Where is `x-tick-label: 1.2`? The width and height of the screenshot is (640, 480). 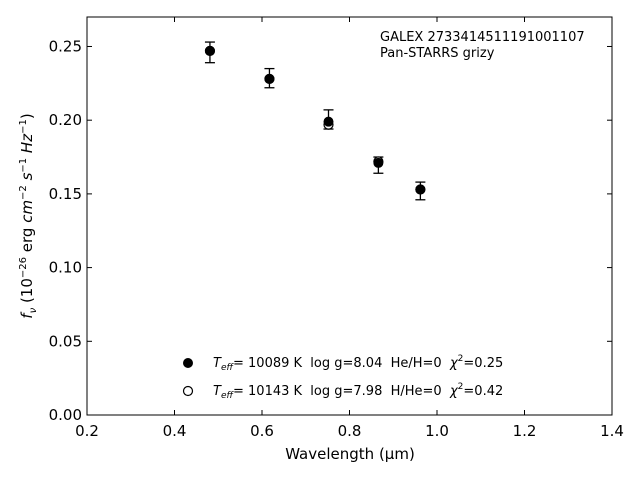
x-tick-label: 1.2 is located at coordinates (525, 431).